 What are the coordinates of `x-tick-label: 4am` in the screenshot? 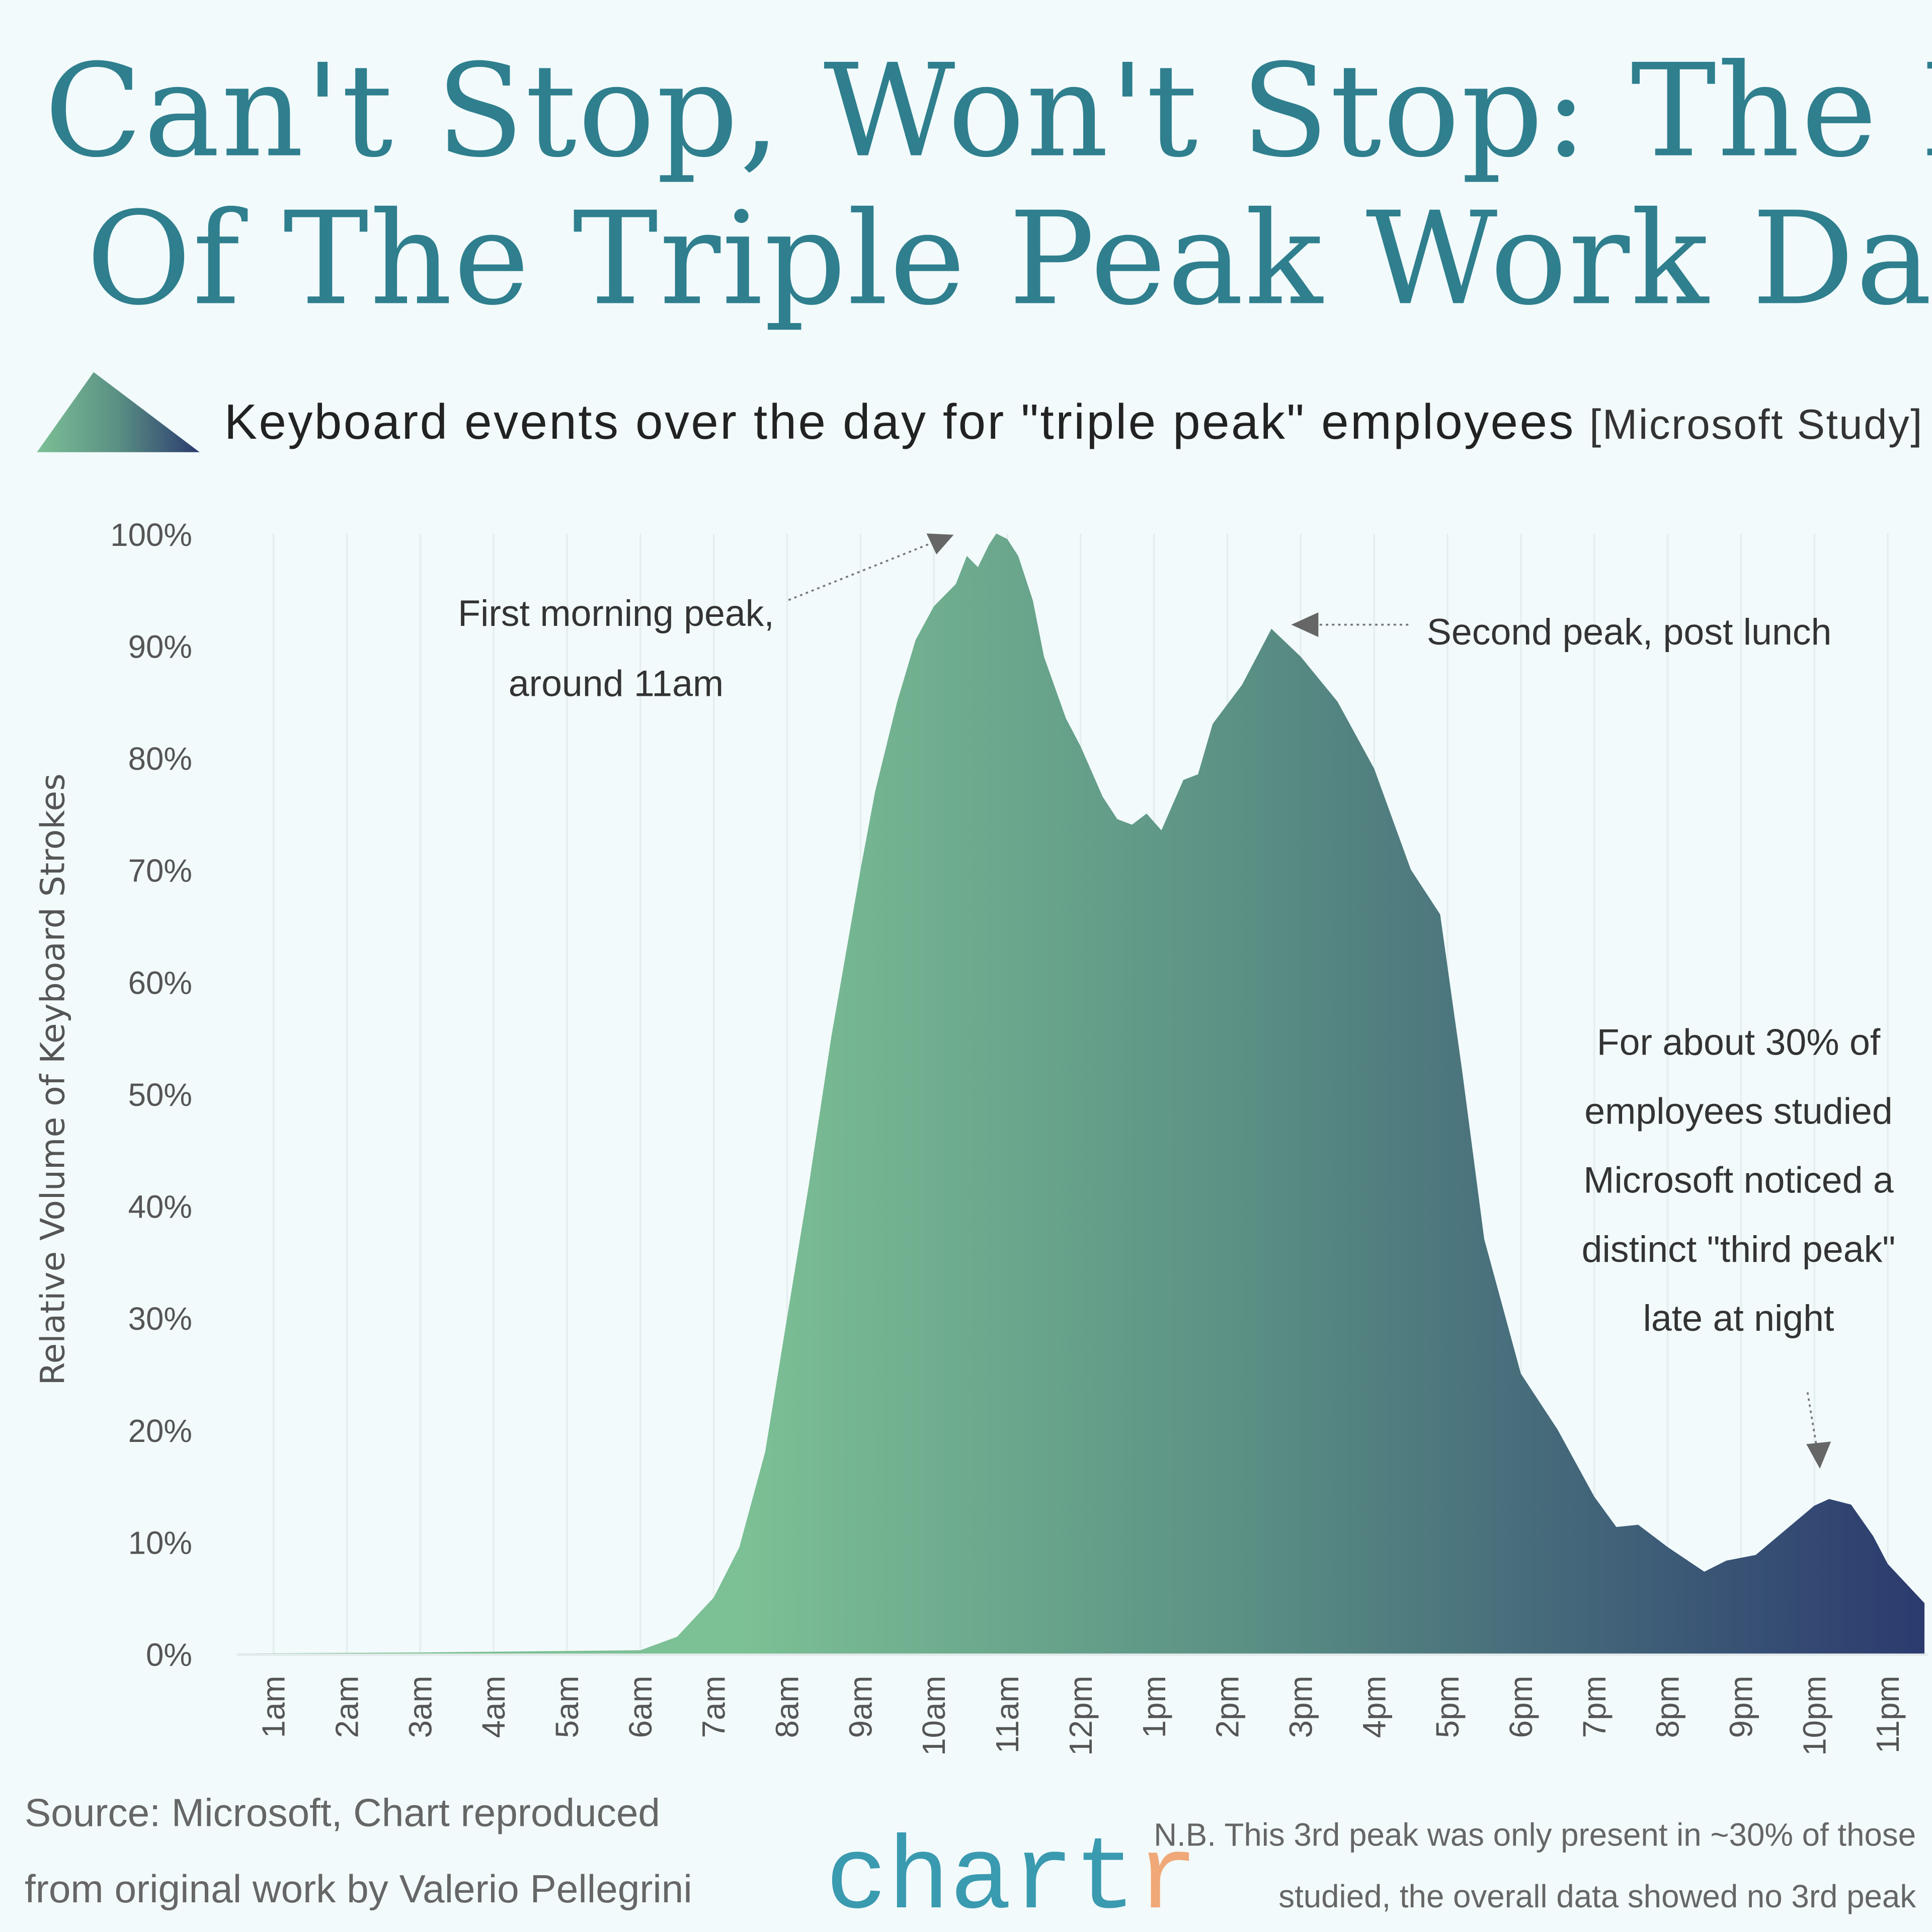 It's located at (494, 1707).